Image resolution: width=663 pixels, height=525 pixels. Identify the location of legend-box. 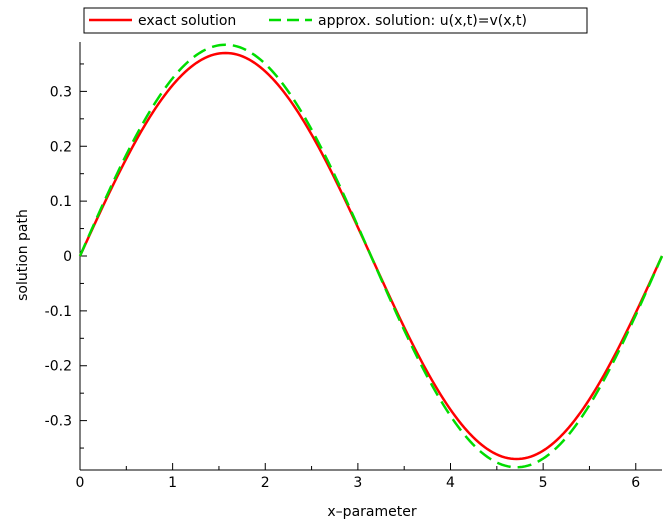
(335, 20).